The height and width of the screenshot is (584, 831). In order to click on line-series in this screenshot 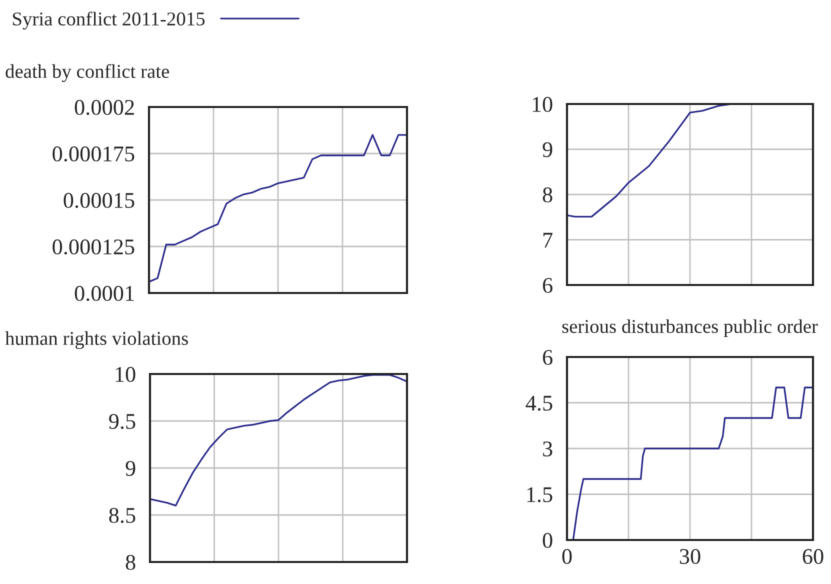, I will do `click(278, 208)`.